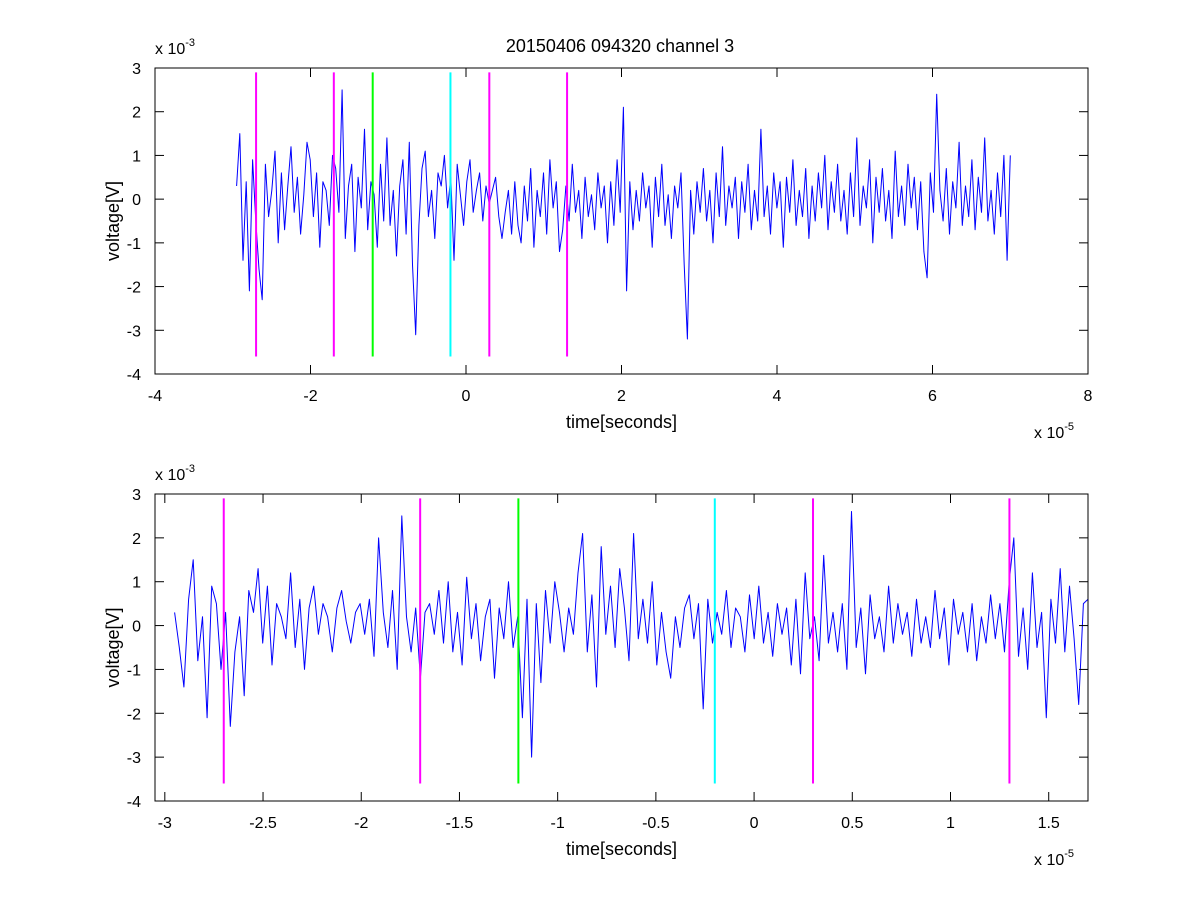  What do you see at coordinates (190, 43) in the screenshot?
I see `y-multiplier-exp-top: -3` at bounding box center [190, 43].